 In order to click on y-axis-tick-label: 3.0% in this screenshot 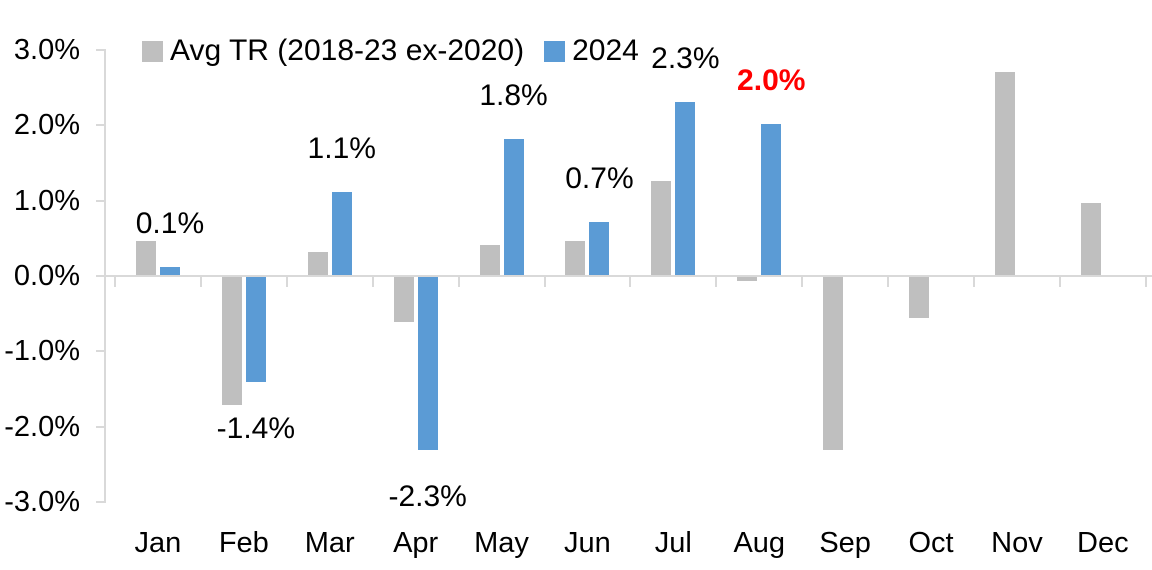, I will do `click(46, 50)`.